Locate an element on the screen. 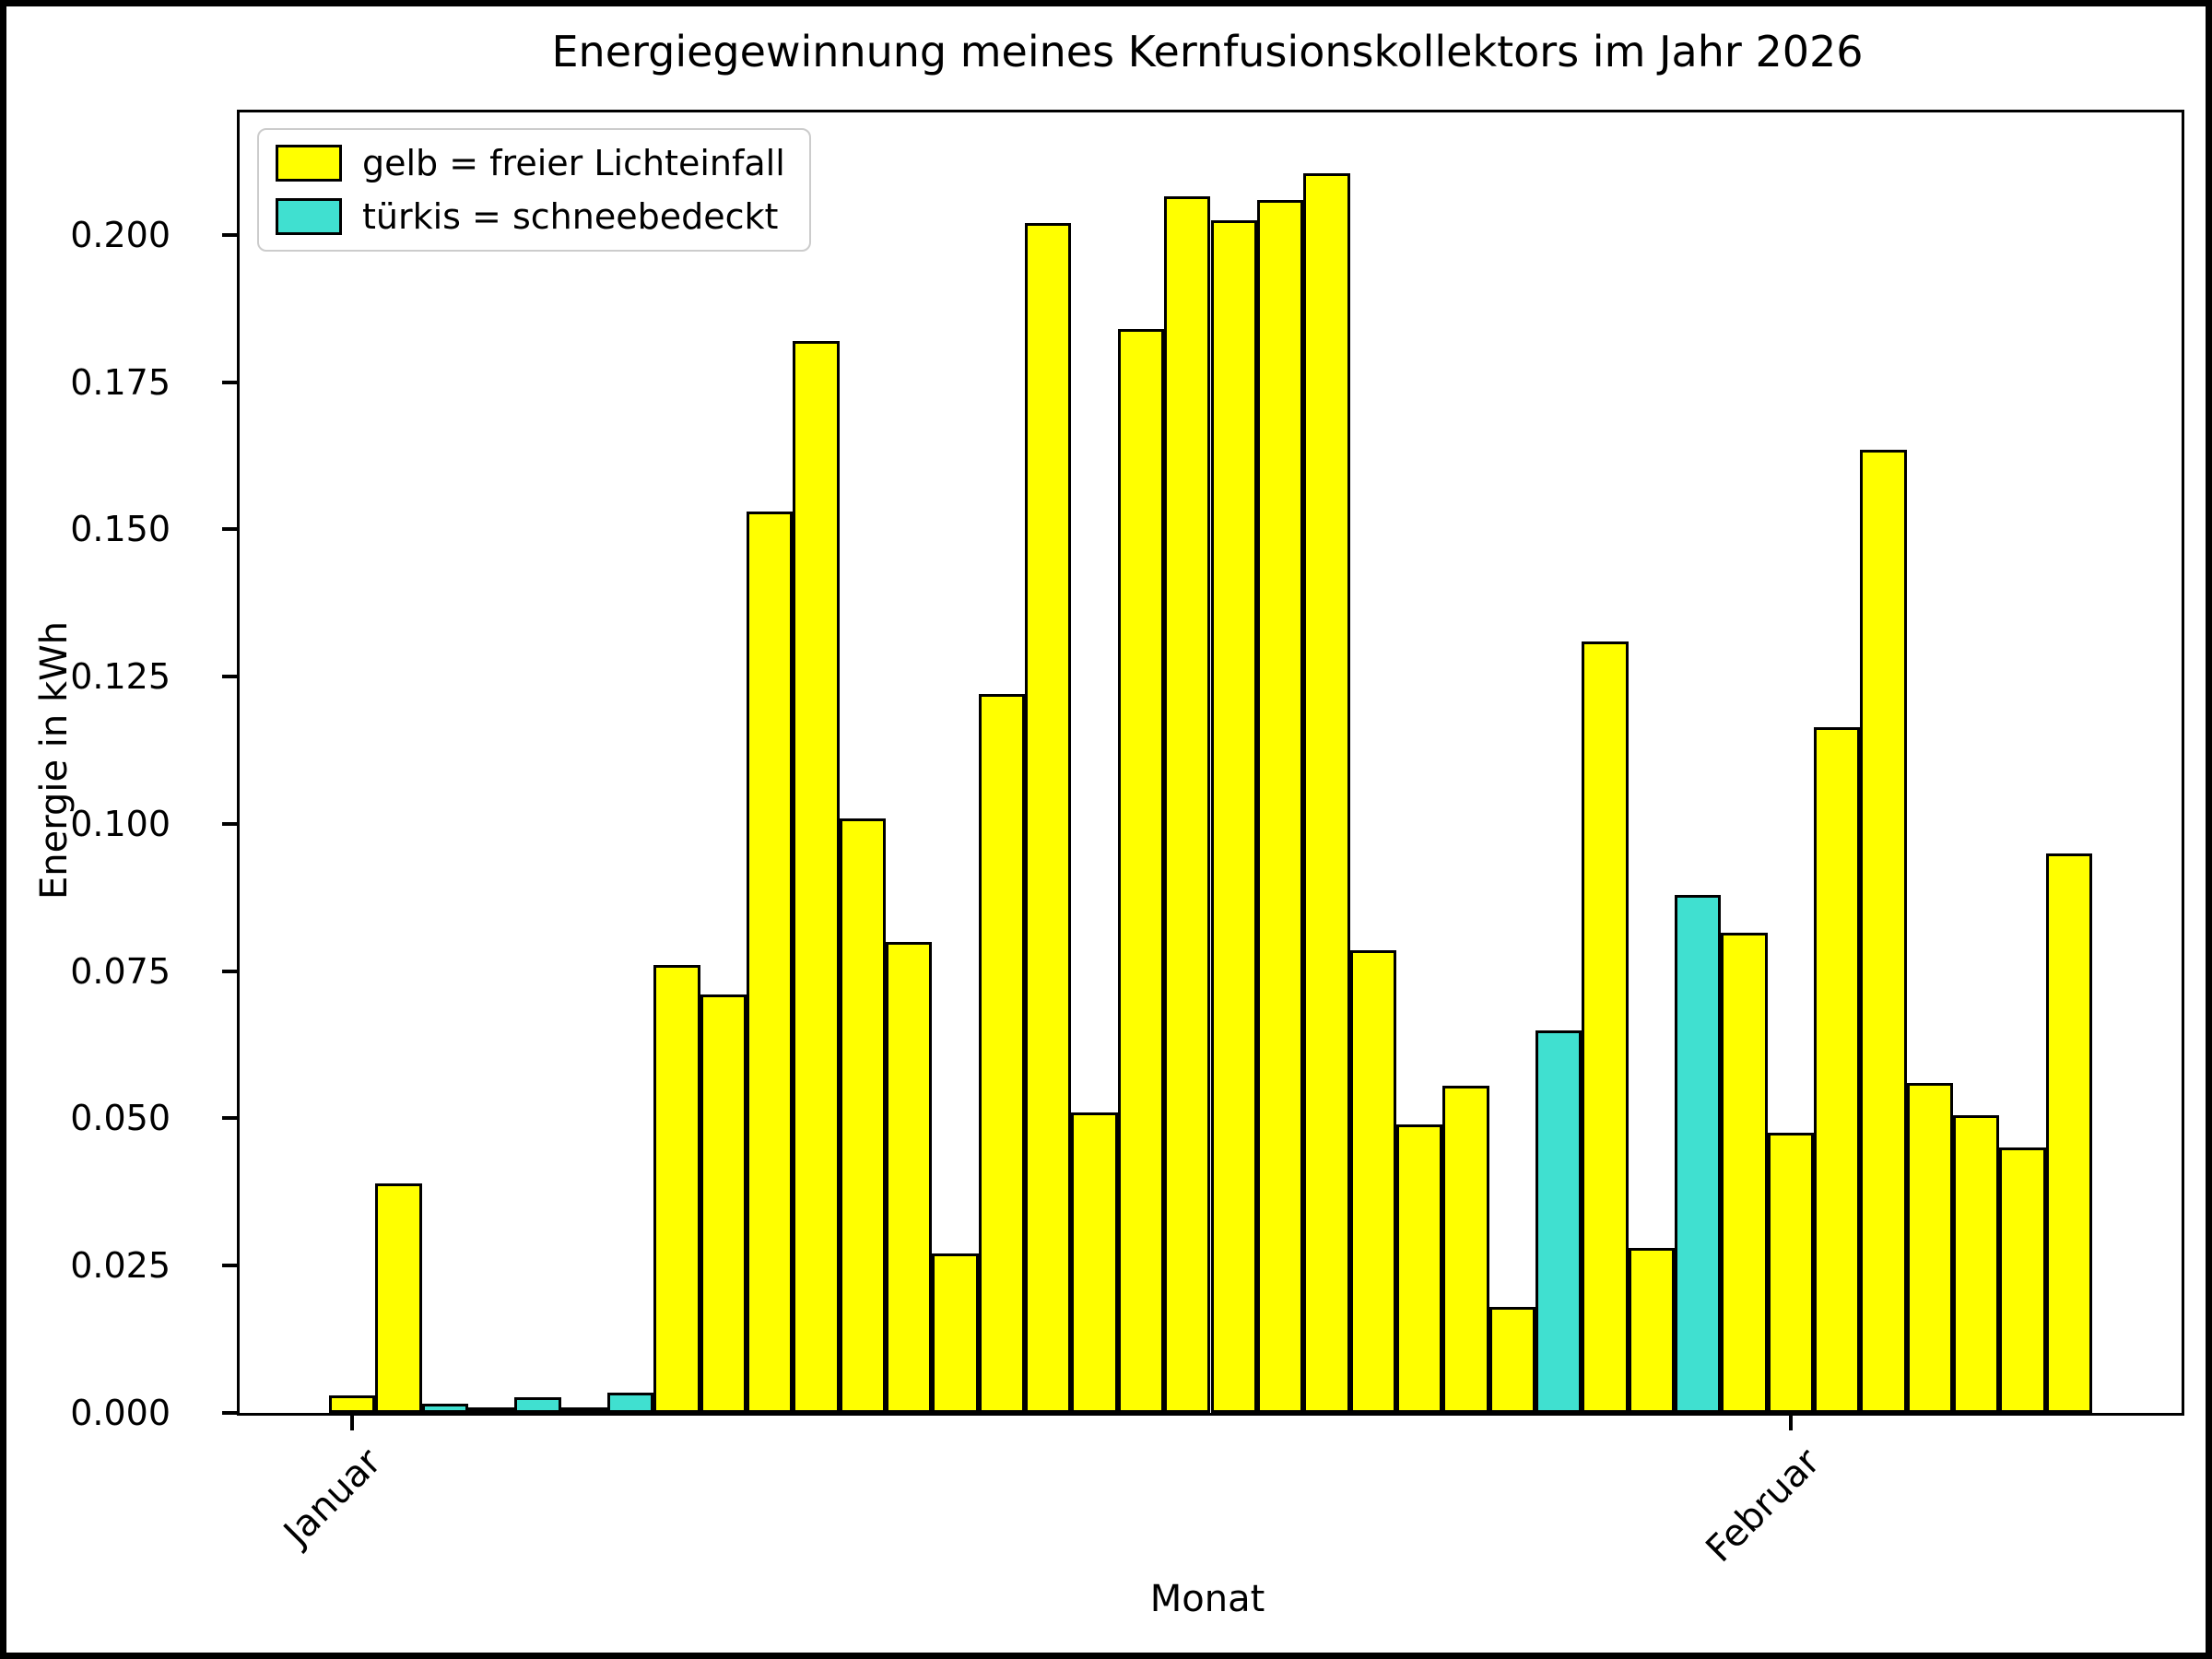 The width and height of the screenshot is (2212, 1659). legend-swatch-yellow is located at coordinates (309, 163).